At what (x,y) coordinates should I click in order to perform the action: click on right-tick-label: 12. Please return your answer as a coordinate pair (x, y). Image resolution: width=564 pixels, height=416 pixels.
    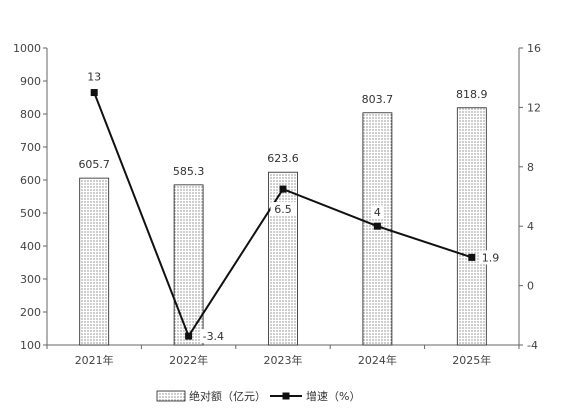
    Looking at the image, I should click on (534, 107).